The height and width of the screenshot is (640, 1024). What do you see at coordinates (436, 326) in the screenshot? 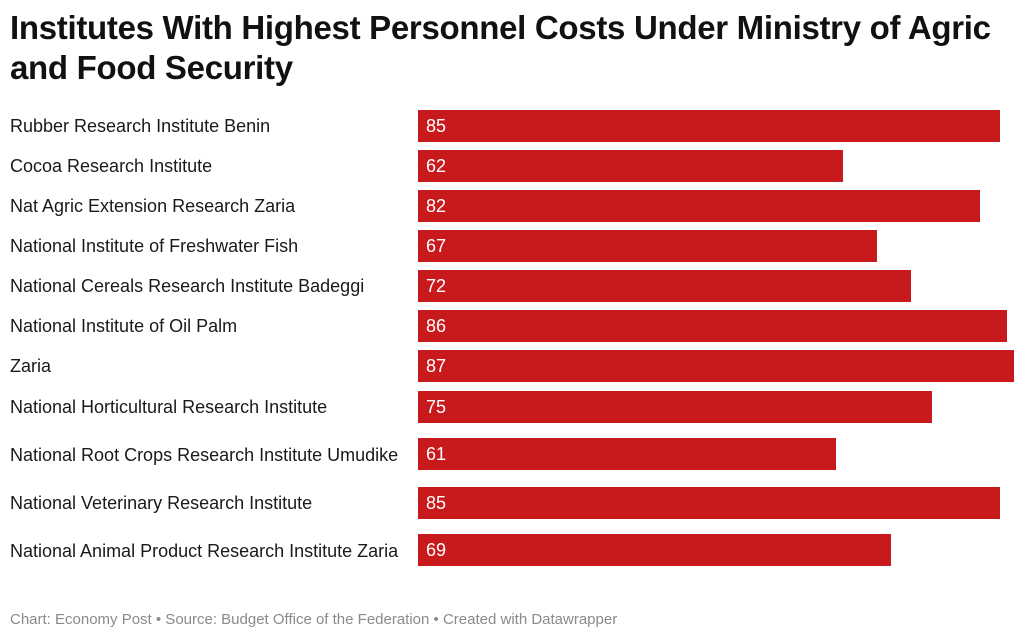
I see `bar-value-label: 86` at bounding box center [436, 326].